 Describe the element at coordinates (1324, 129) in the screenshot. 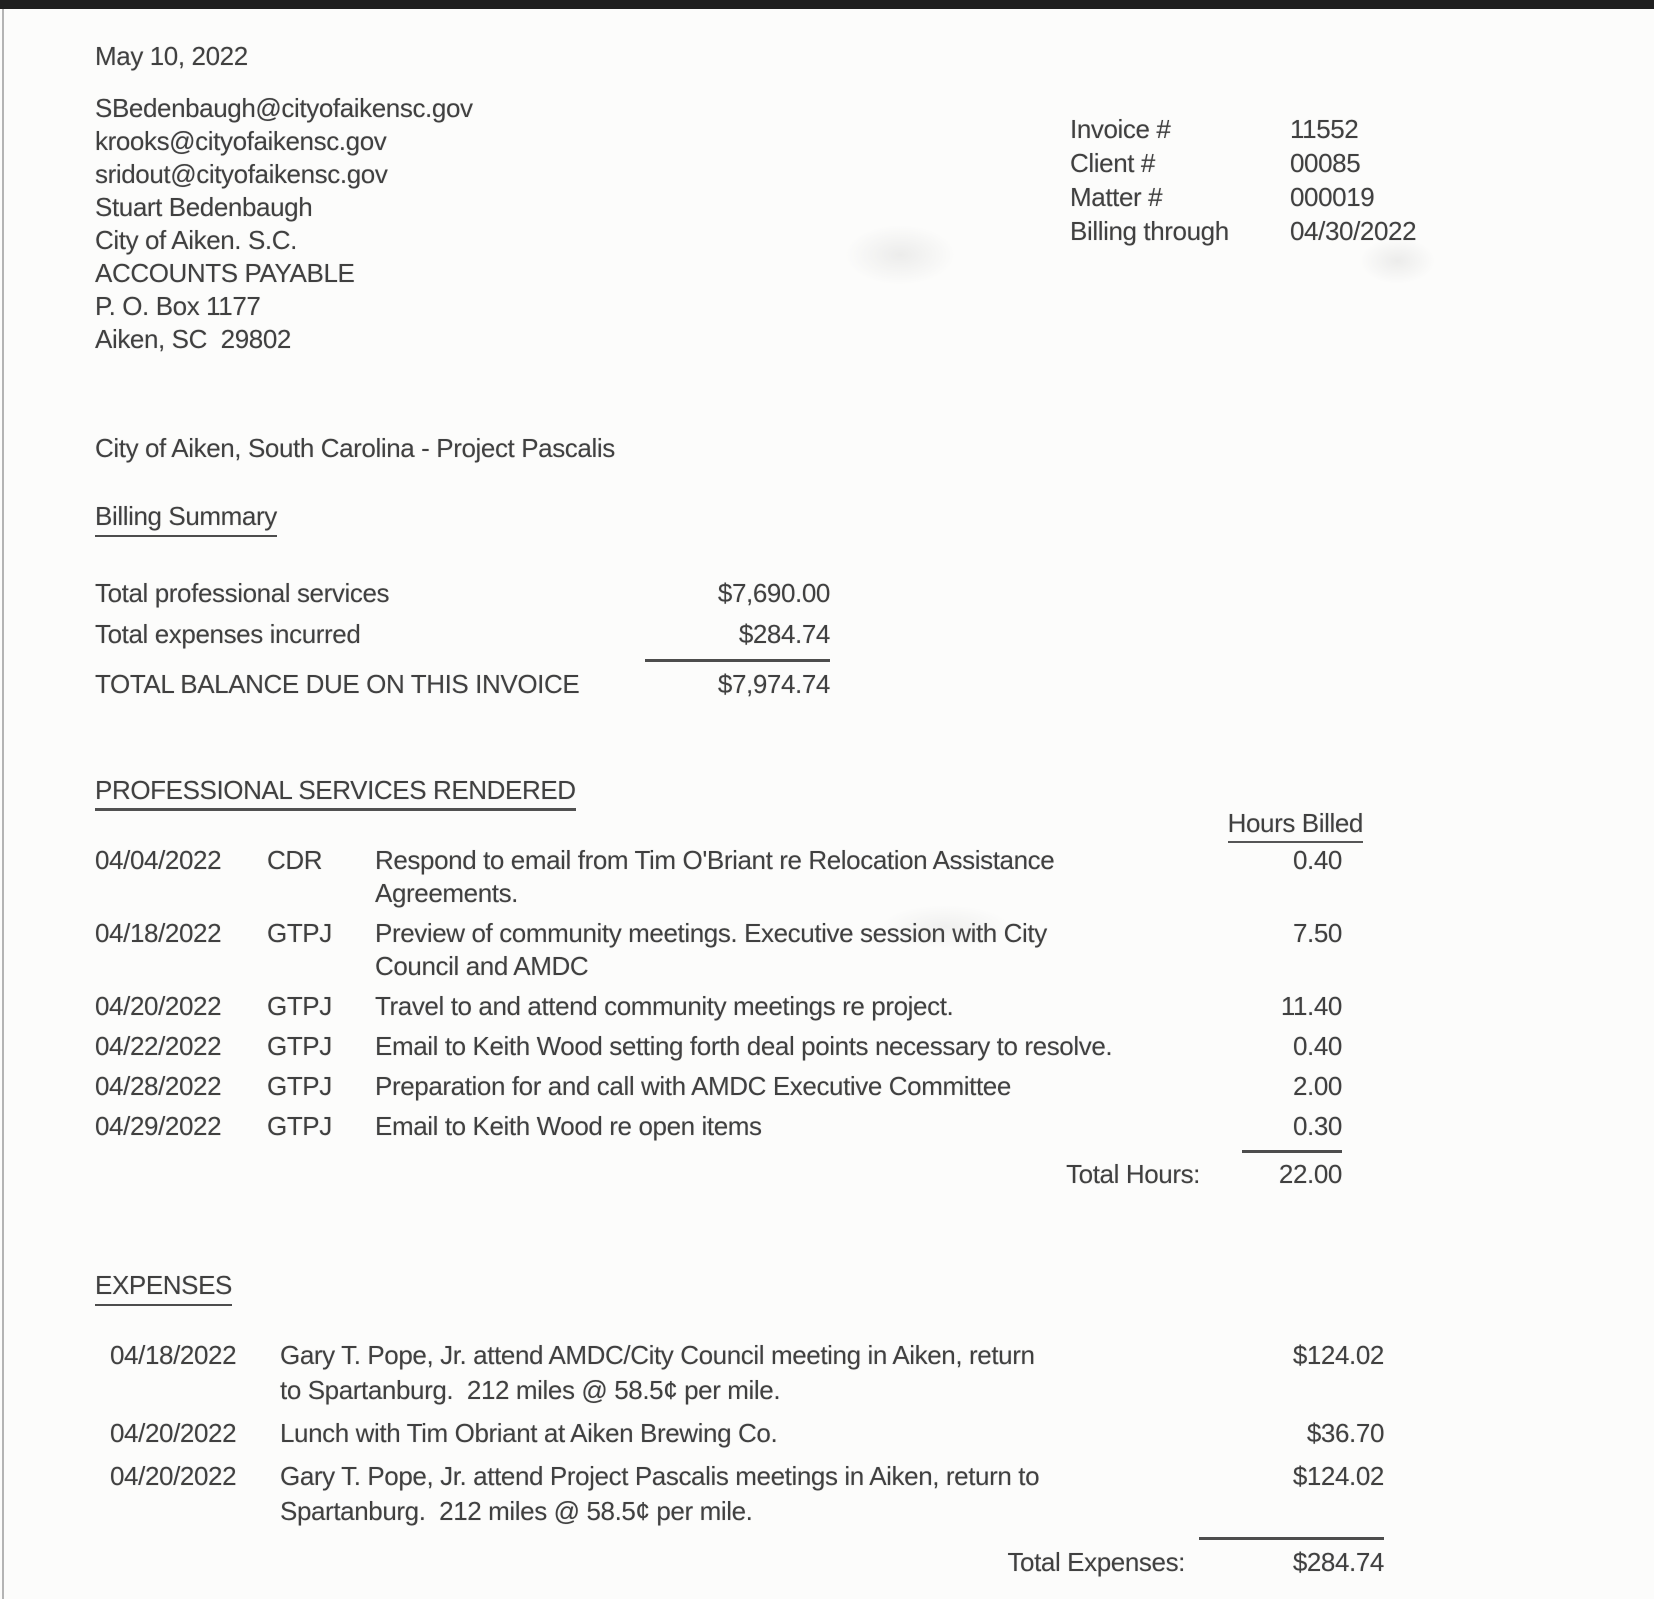

I see `invoice-number-value: 11552` at that location.